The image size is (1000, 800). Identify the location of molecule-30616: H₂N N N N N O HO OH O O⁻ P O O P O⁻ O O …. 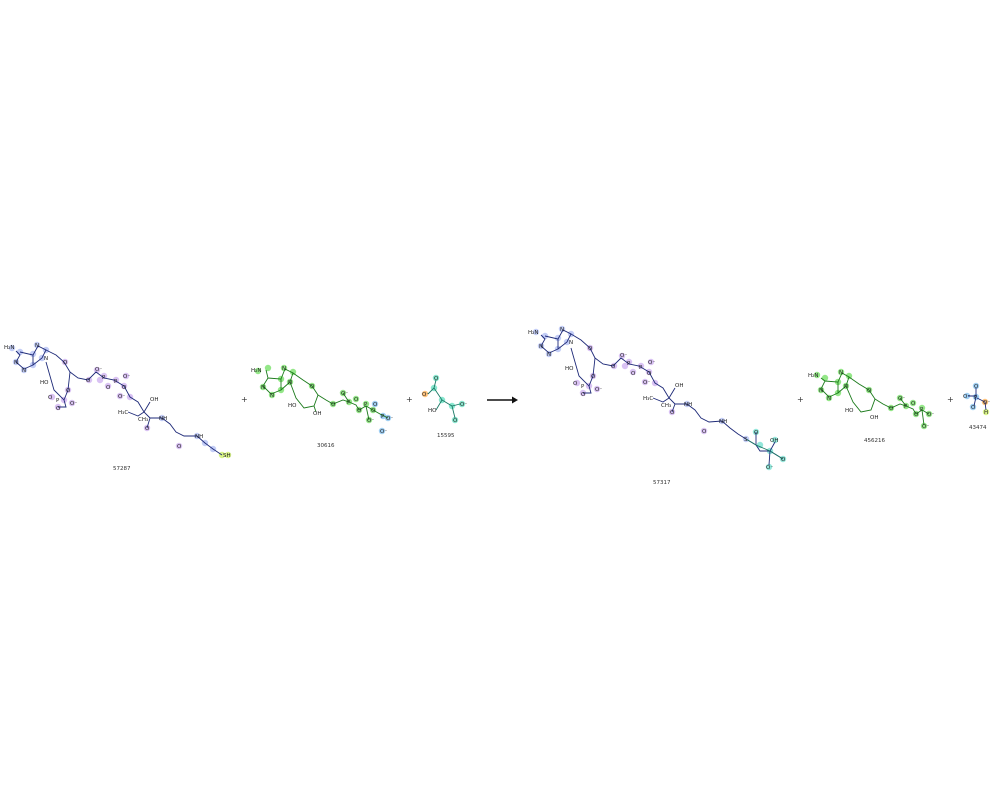
(322, 406).